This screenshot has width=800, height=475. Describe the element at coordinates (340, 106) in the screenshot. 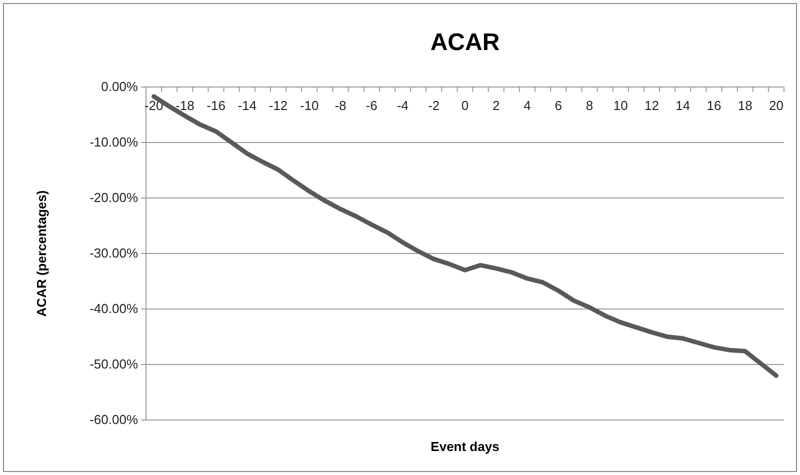

I see `x-tick-label: -8` at that location.